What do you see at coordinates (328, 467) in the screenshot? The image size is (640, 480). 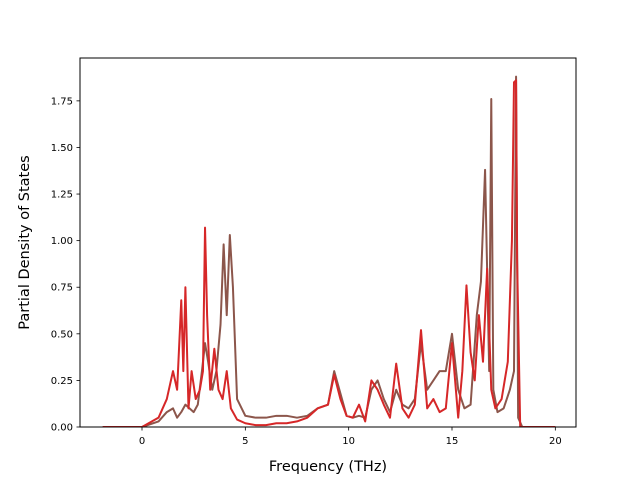 I see `x-axis-label: Frequency (THz)` at bounding box center [328, 467].